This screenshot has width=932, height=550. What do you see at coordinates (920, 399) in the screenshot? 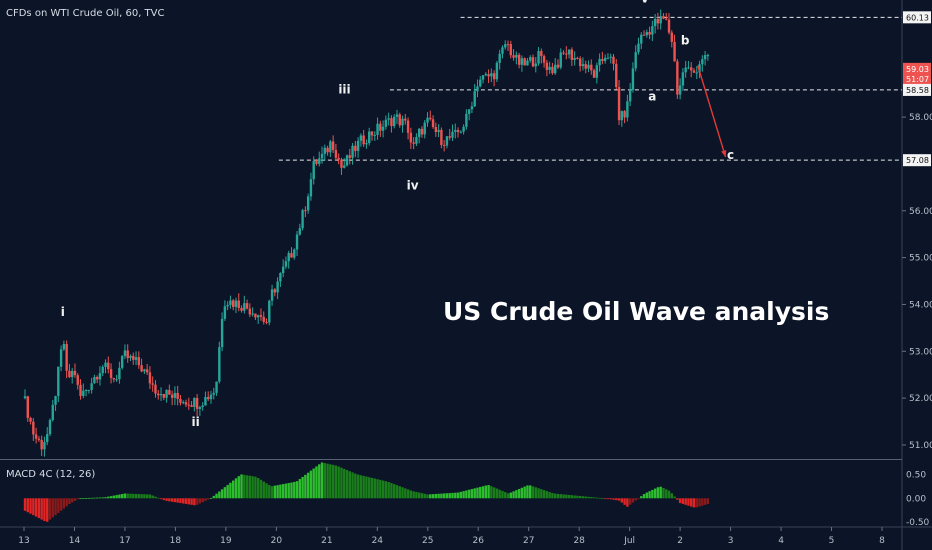
I see `price-tick-label: 52.00` at bounding box center [920, 399].